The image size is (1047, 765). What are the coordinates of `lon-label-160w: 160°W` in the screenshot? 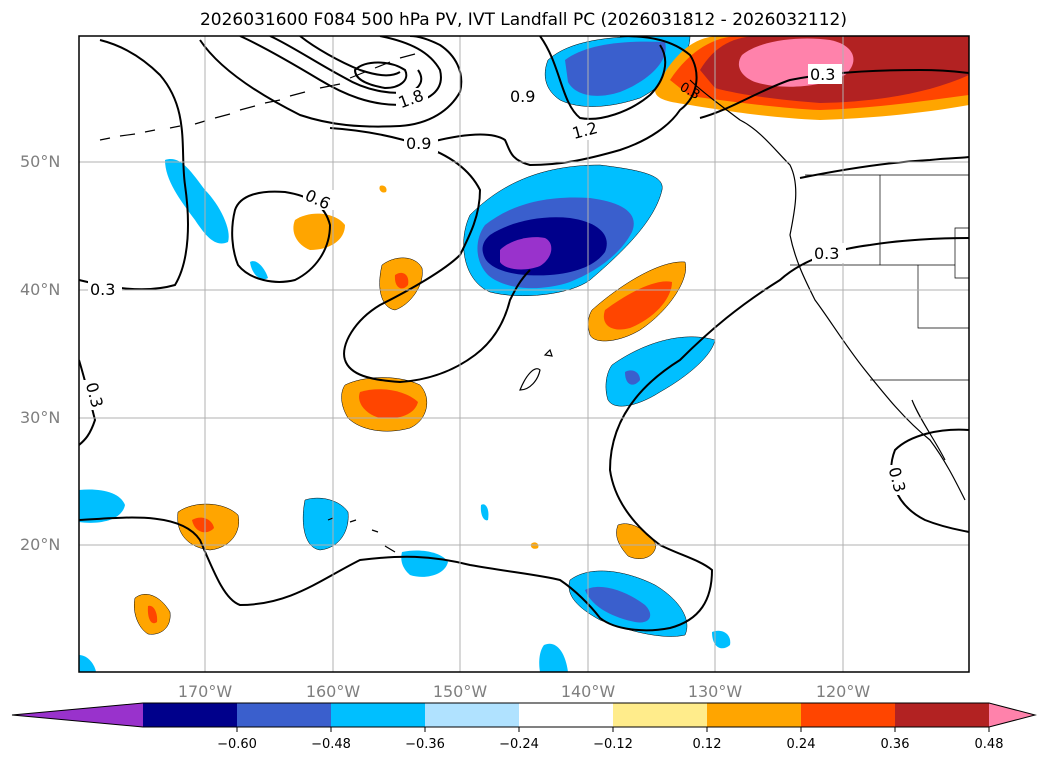 It's located at (333, 691).